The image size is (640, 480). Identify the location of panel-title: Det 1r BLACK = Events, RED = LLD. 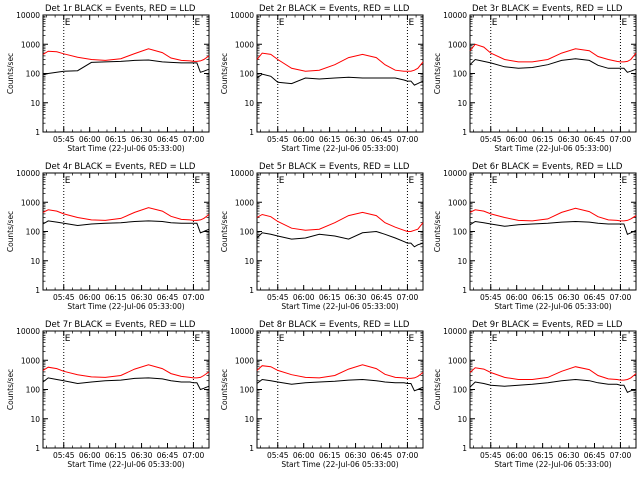
(120, 9).